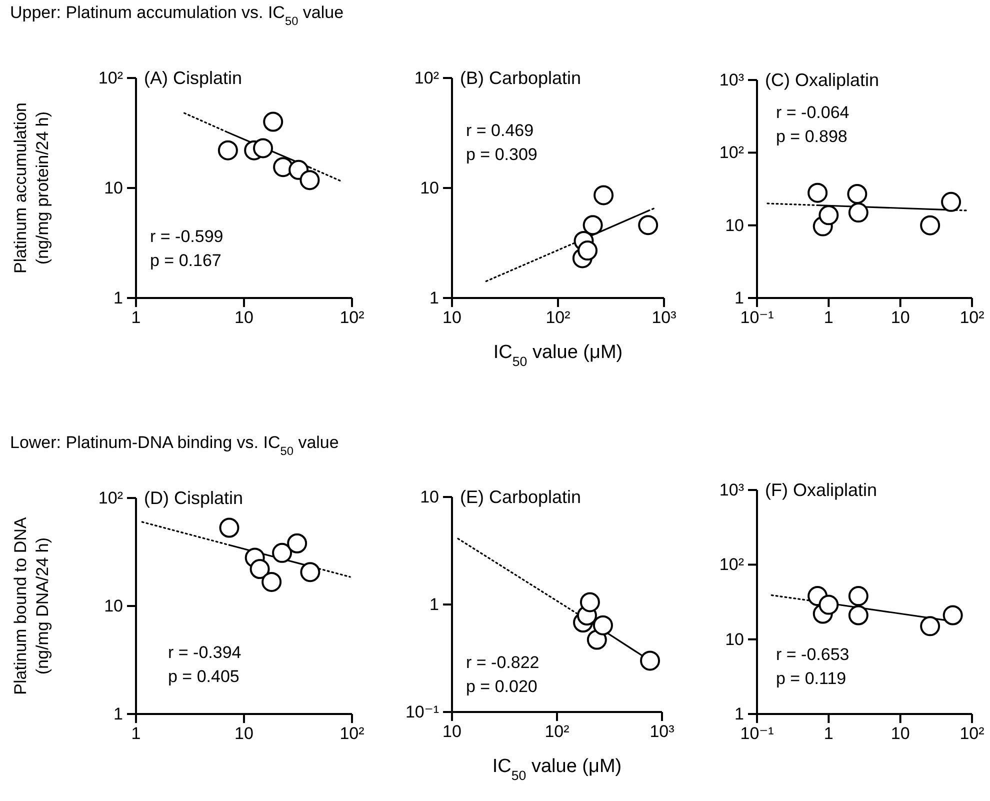  I want to click on chart-subtitle: Upper: Platinum accumulation vs. IC$_{50}$ value, so click(177, 15).